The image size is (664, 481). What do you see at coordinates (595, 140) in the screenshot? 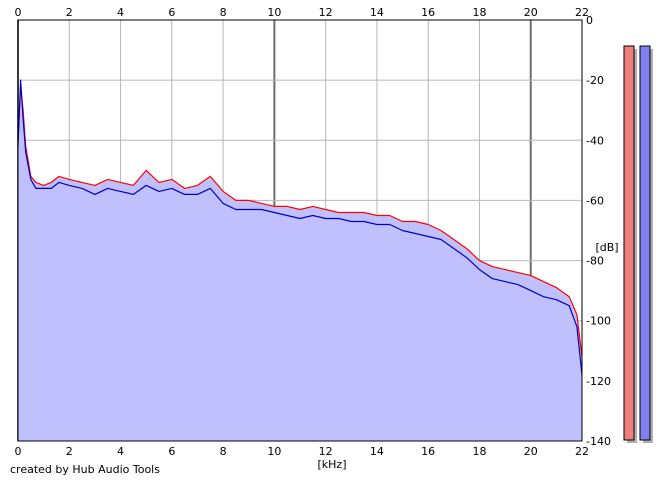
I see `y-tick-label: -40` at bounding box center [595, 140].